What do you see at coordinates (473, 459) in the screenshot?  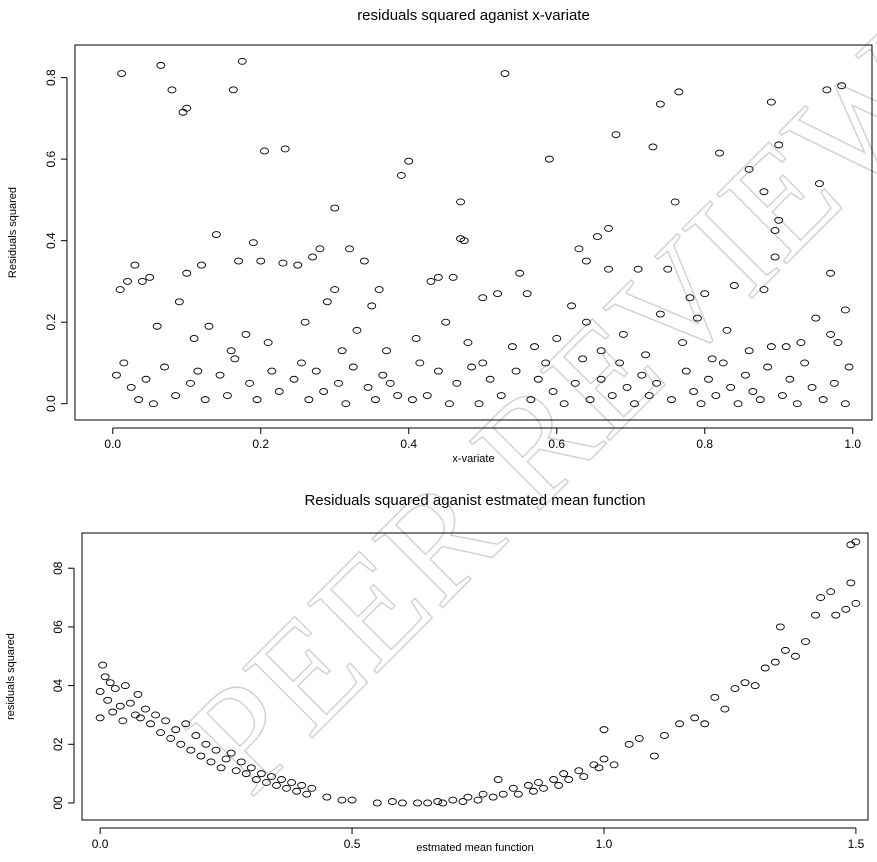 I see `x-axis-label: x-variate` at bounding box center [473, 459].